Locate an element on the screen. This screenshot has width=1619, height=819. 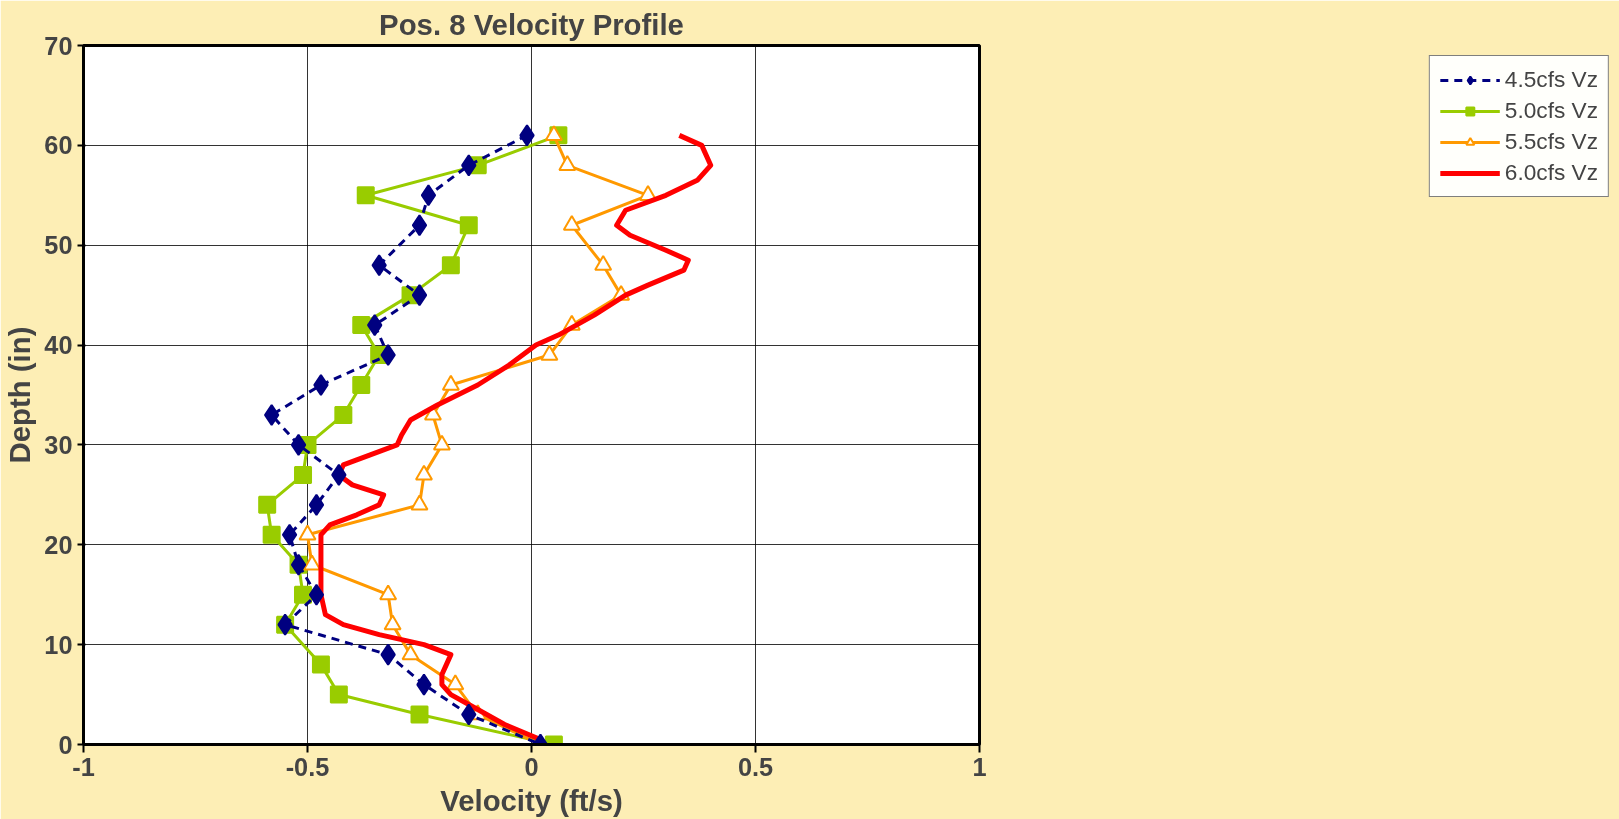
legend-label: 6.0cfs Vz is located at coordinates (1551, 172).